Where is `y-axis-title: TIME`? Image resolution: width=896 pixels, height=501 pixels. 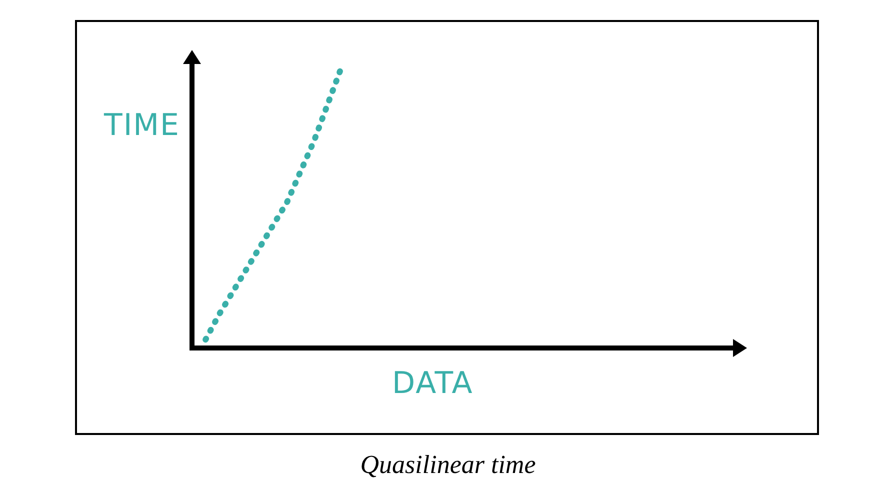 y-axis-title: TIME is located at coordinates (142, 125).